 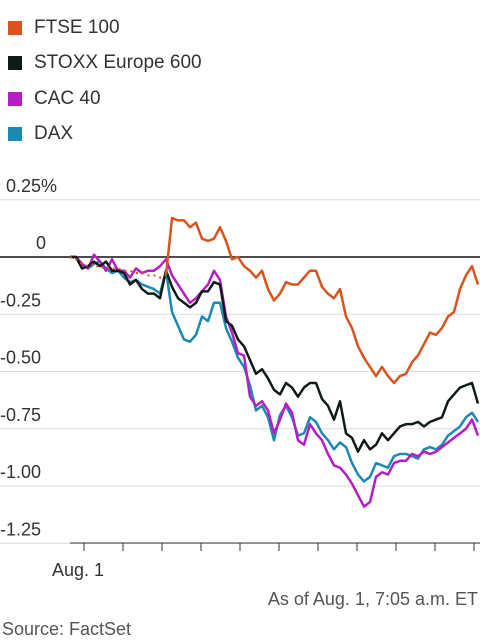 I want to click on x-tick-label: Aug. 1, so click(x=78, y=570).